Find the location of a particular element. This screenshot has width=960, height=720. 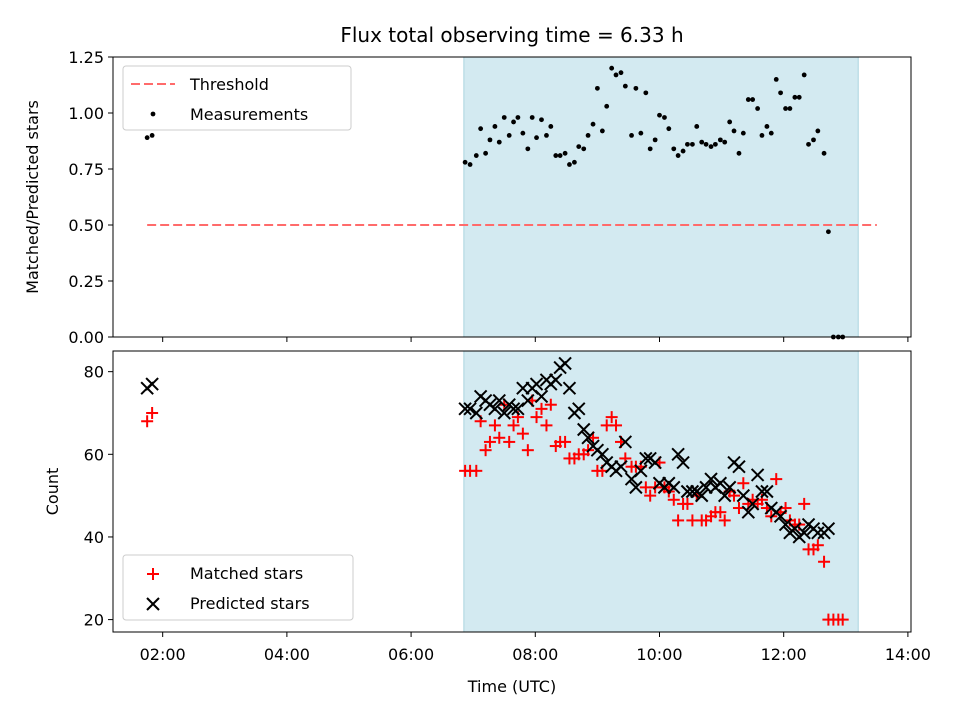

x-tick-label: 14:00 is located at coordinates (908, 654).